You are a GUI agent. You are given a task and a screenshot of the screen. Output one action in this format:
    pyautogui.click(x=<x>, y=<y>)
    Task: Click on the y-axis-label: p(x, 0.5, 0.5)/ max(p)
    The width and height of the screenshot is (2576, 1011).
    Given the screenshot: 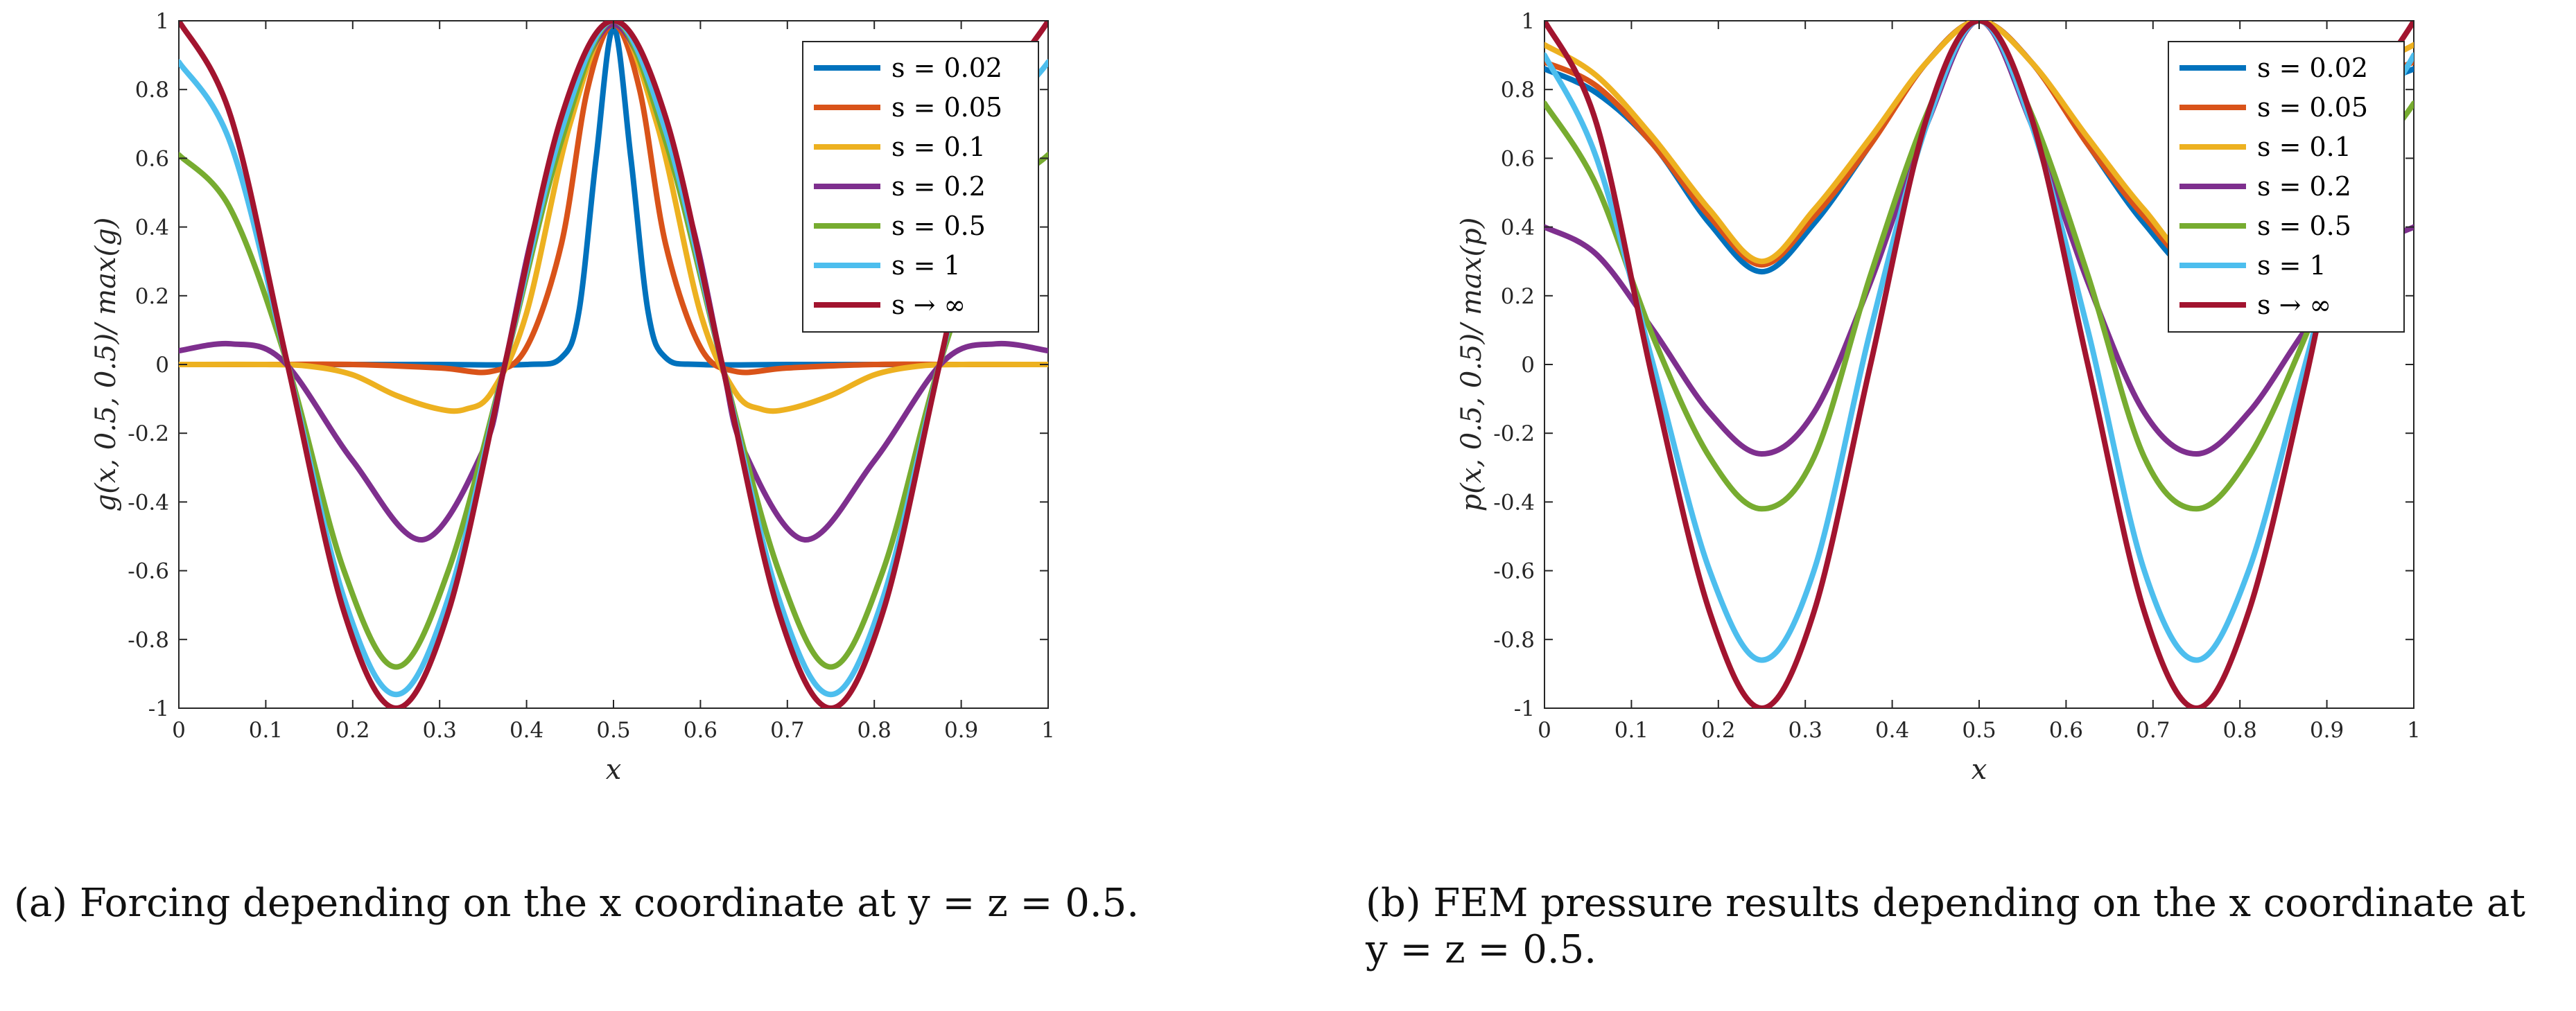 What is the action you would take?
    pyautogui.click(x=1472, y=365)
    